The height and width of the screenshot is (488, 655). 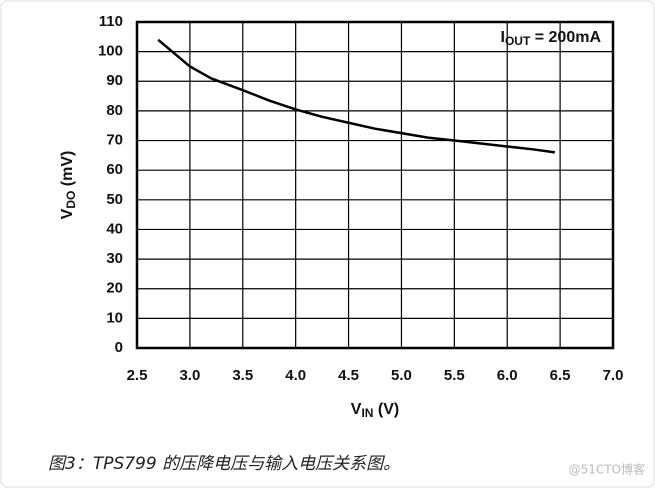 I want to click on data-line, so click(x=356, y=96).